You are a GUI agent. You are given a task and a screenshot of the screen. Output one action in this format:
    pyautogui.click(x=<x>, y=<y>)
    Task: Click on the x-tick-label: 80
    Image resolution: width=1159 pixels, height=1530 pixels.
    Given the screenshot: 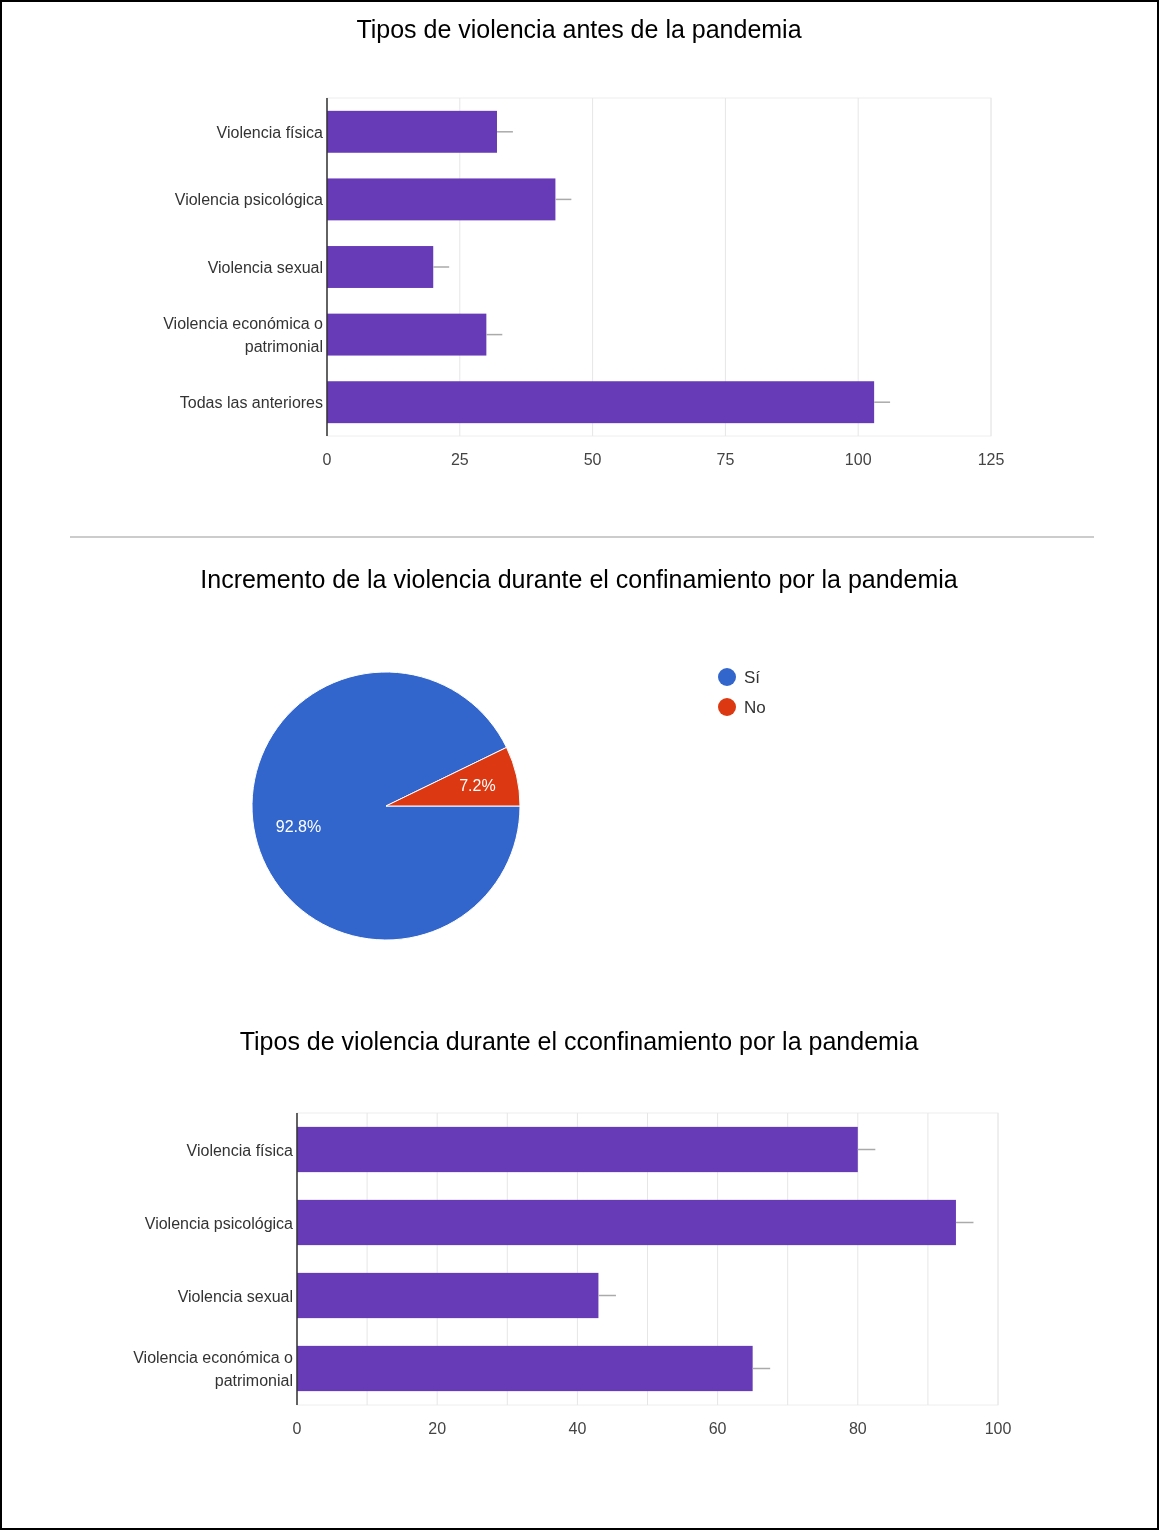 What is the action you would take?
    pyautogui.click(x=857, y=1428)
    